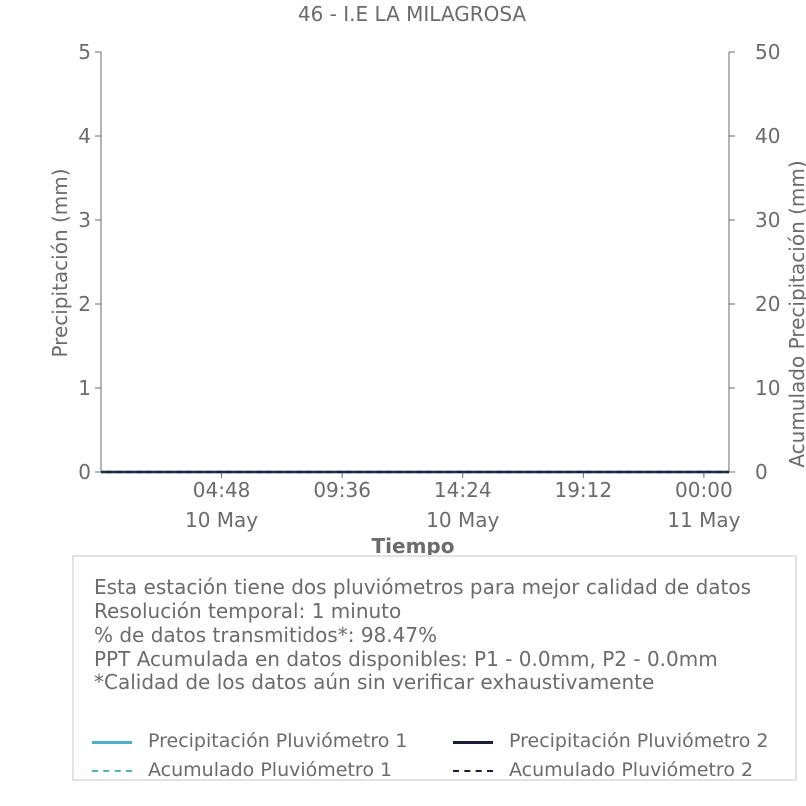  I want to click on legend-label: Precipitación Pluviómetro 2, so click(639, 741).